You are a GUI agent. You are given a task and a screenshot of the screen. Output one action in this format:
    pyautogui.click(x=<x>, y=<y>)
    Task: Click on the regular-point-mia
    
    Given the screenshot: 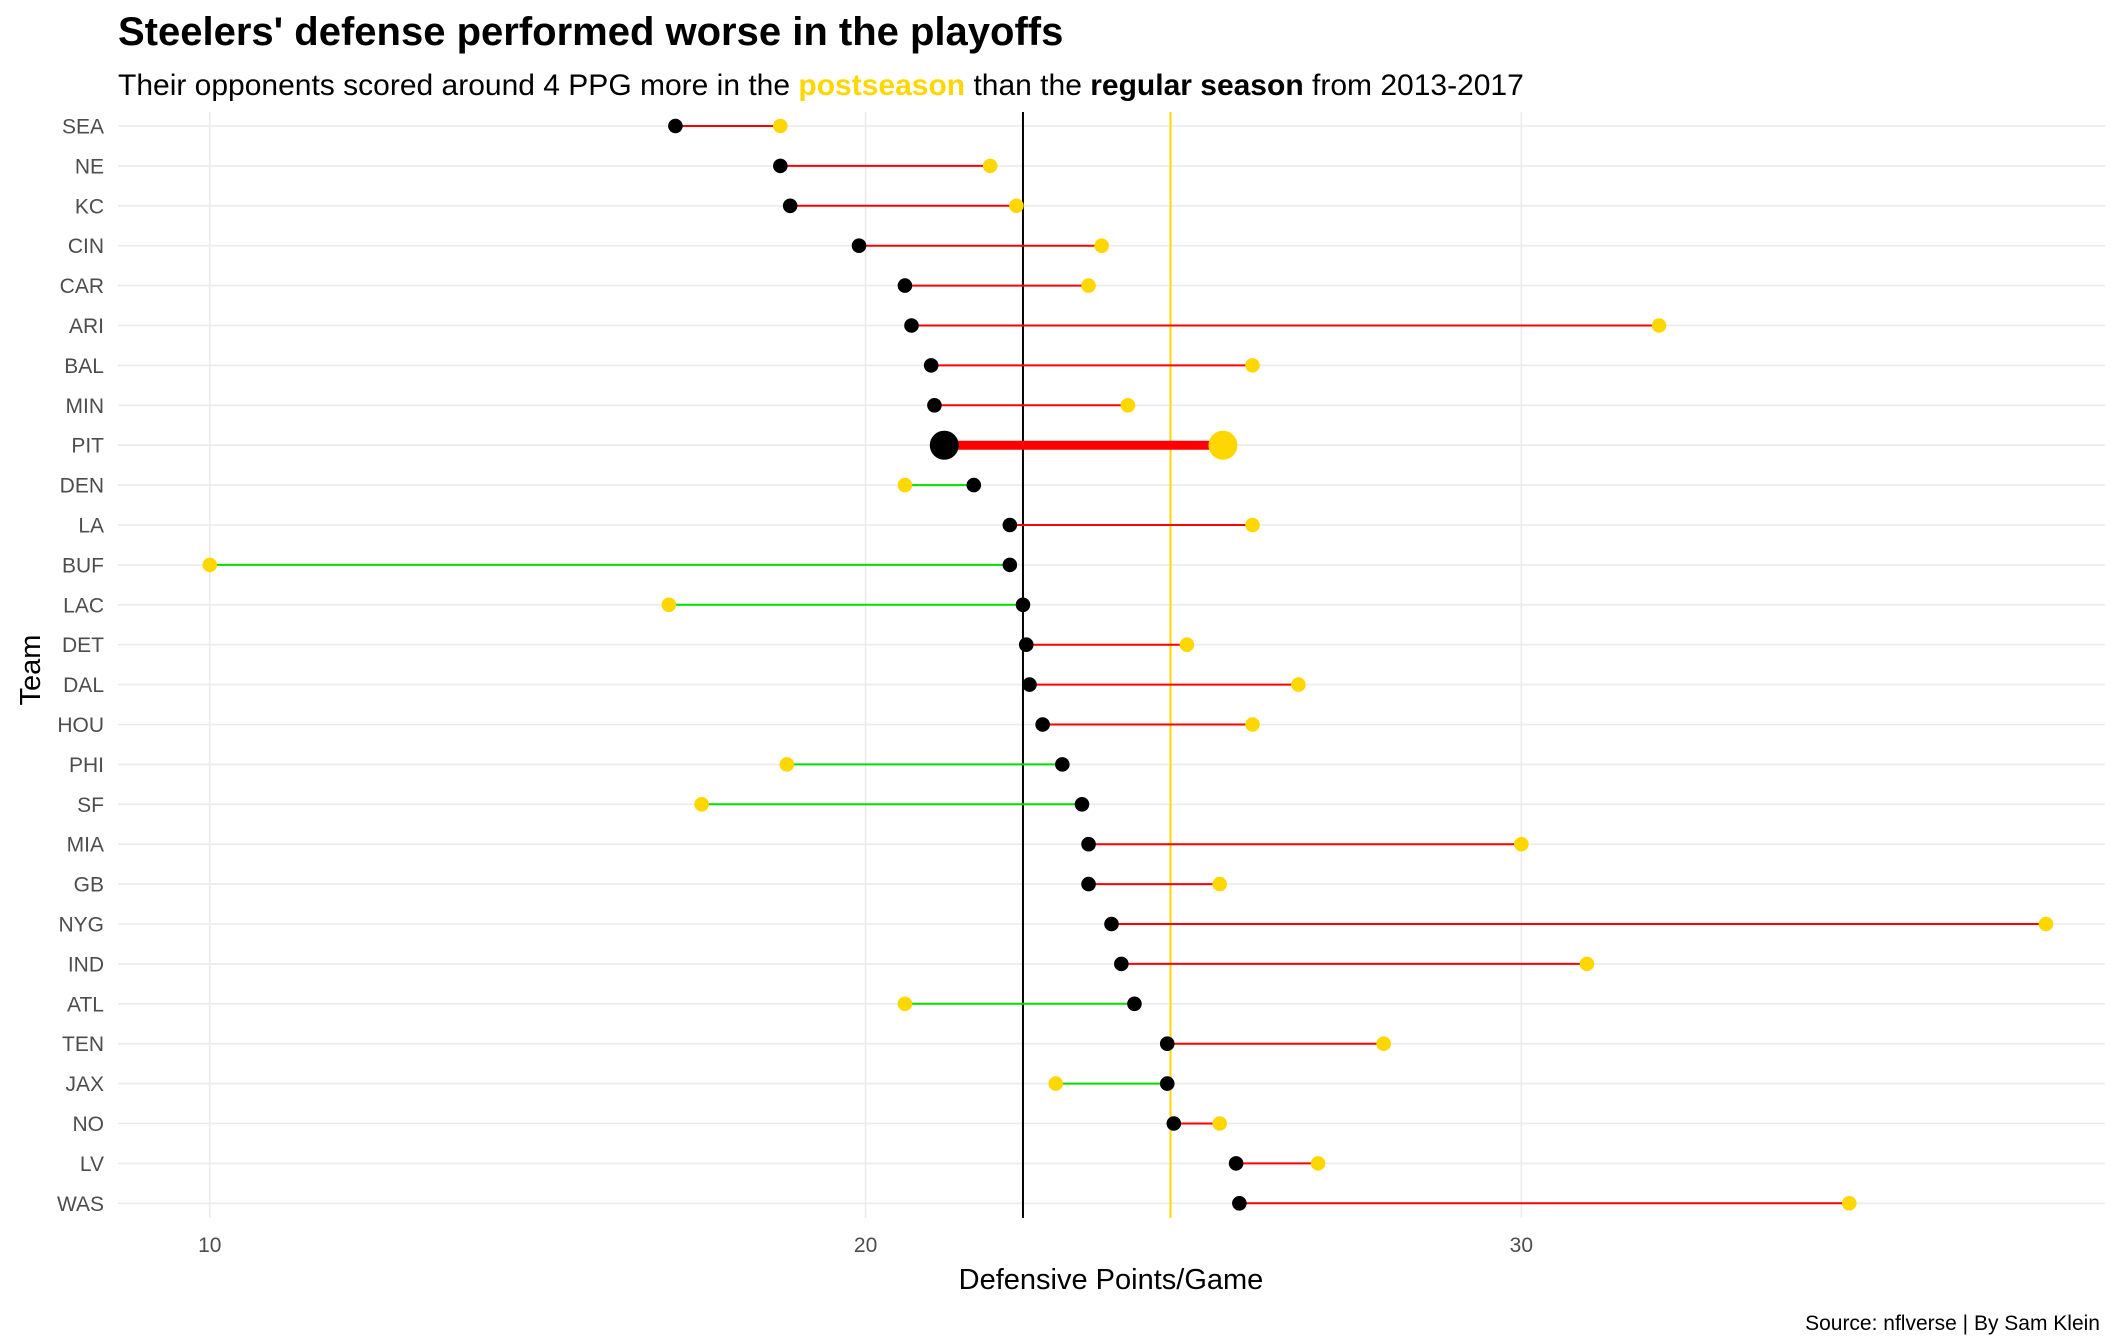 What is the action you would take?
    pyautogui.click(x=1088, y=844)
    